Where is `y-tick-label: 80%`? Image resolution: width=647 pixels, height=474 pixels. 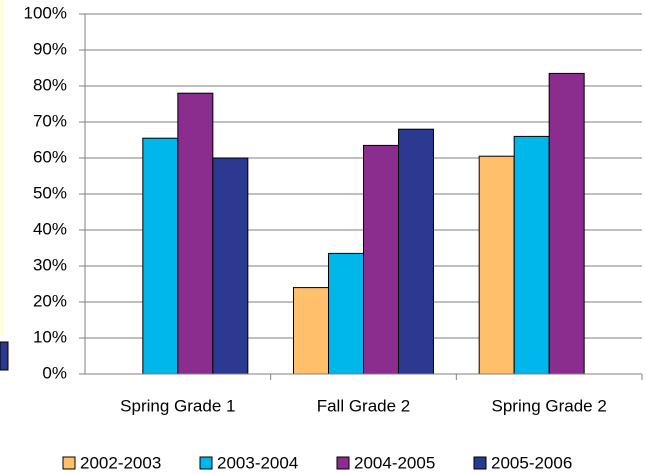
y-tick-label: 80% is located at coordinates (50, 84).